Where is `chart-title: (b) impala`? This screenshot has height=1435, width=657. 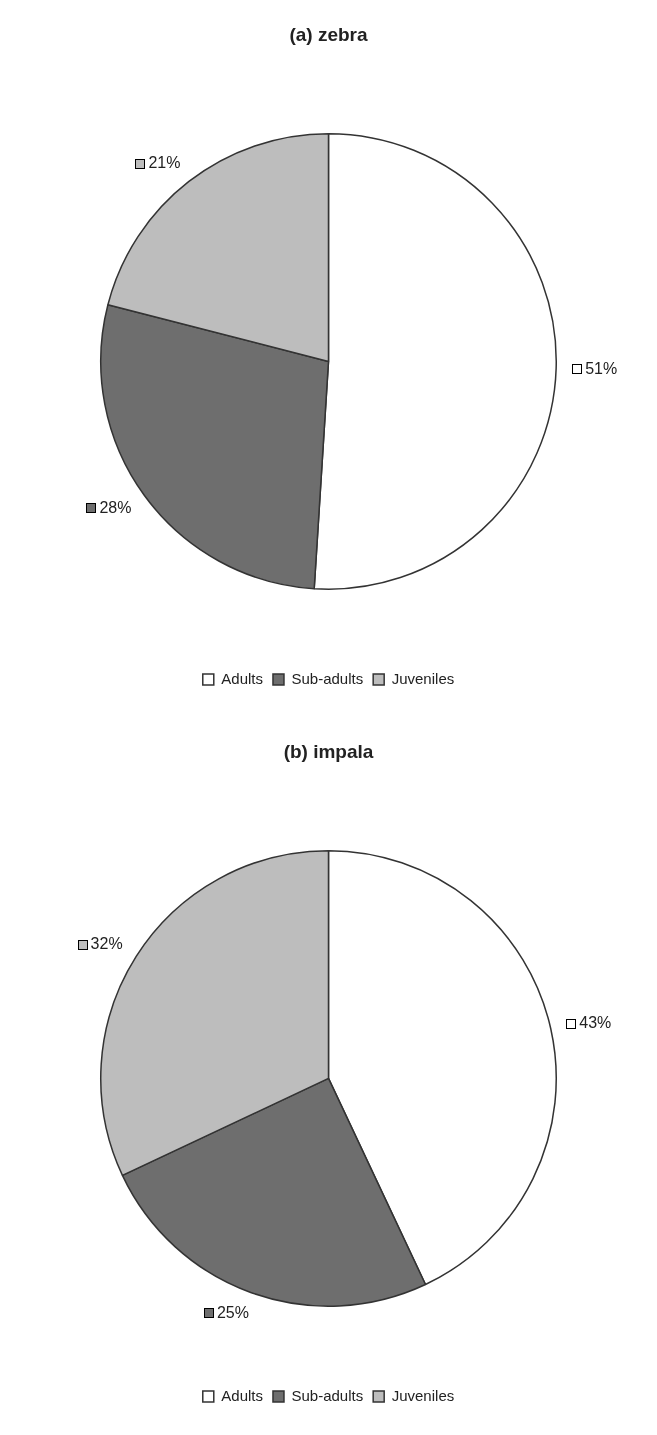
chart-title: (b) impala is located at coordinates (328, 751).